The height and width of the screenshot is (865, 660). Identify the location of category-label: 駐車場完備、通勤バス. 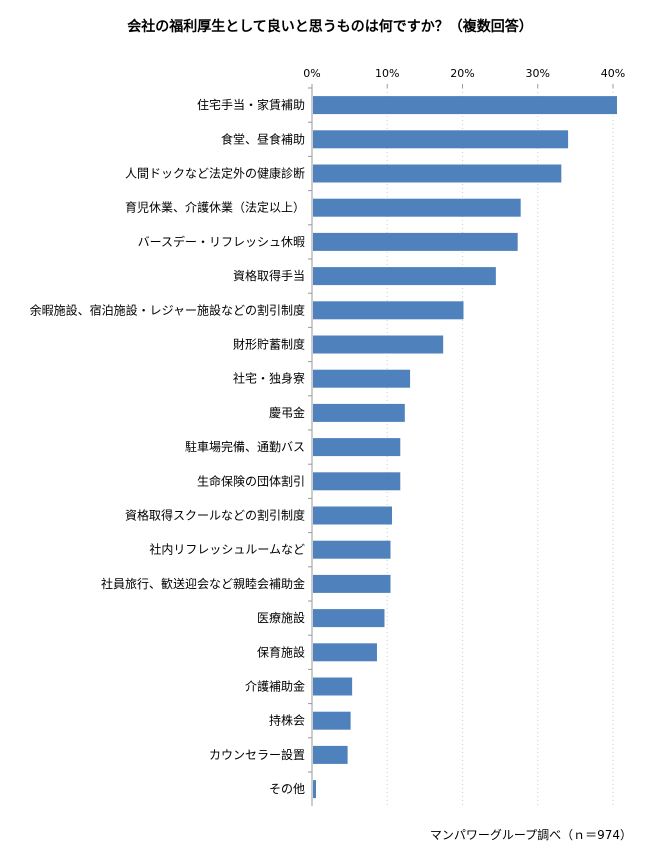
(245, 446).